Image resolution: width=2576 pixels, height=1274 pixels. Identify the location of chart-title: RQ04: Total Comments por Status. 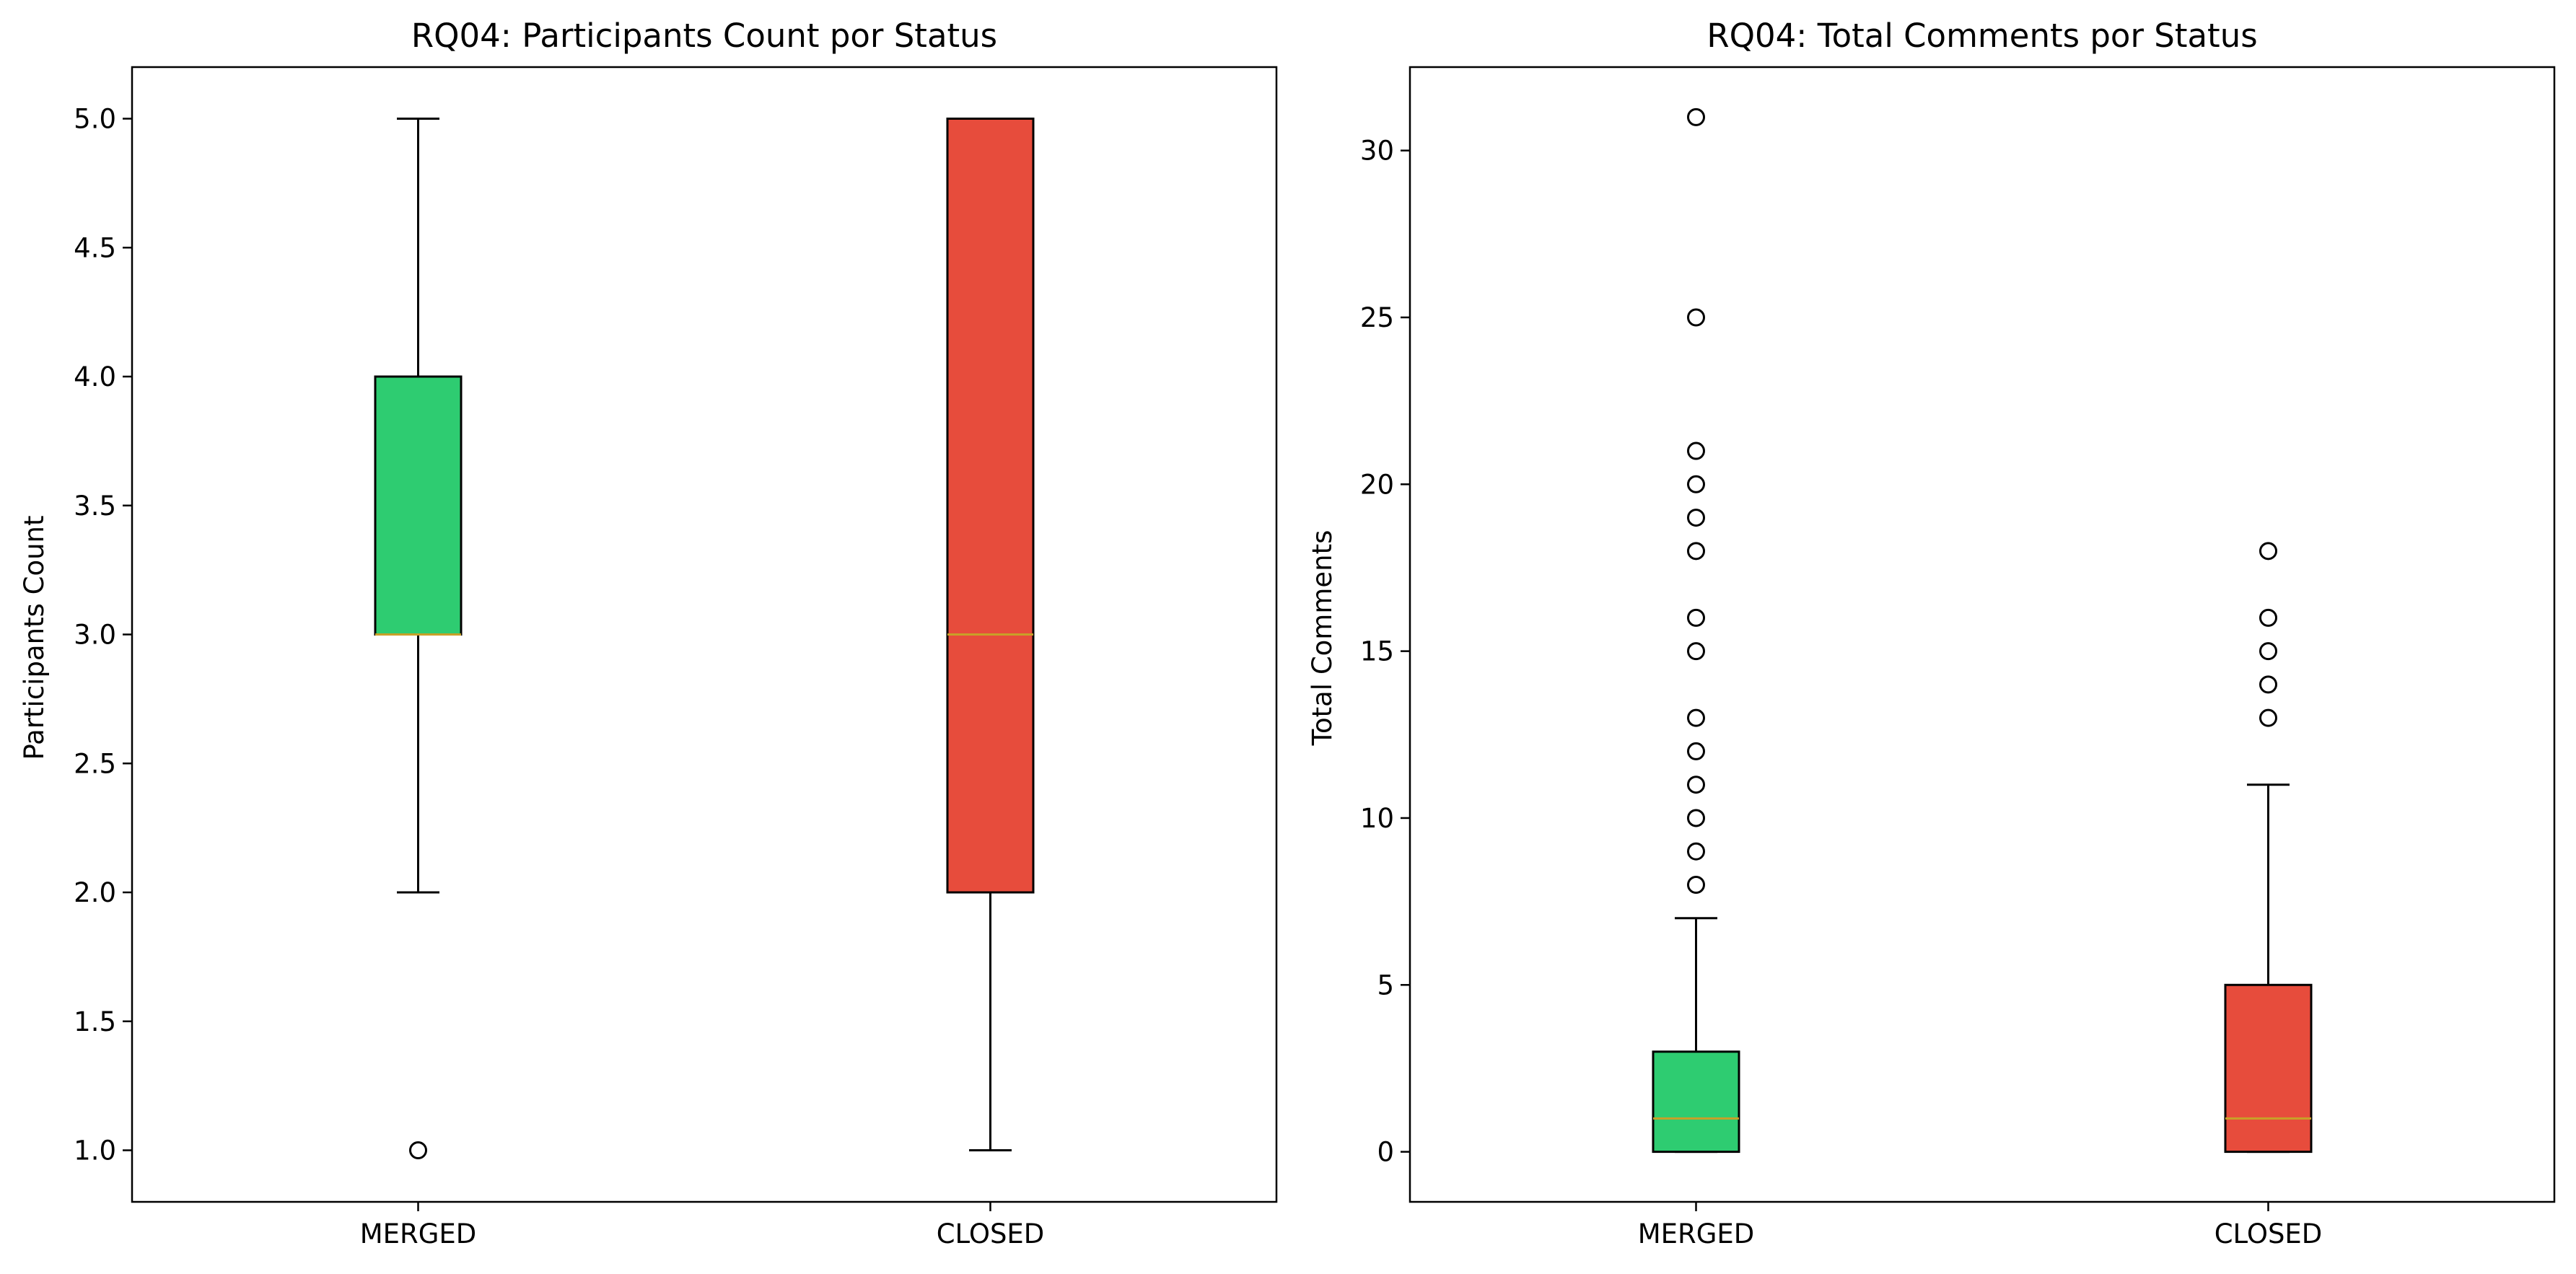
(1982, 36).